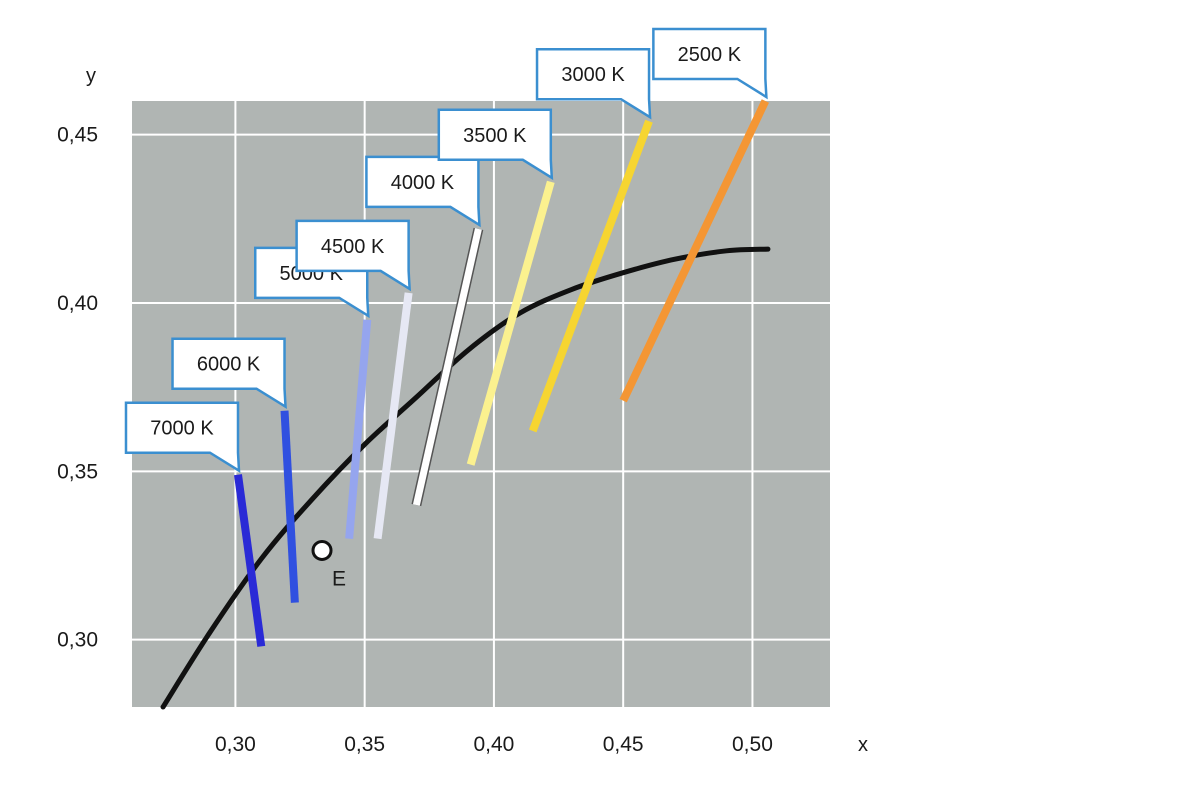 This screenshot has width=1200, height=790. I want to click on callout-box-7000-k, so click(182, 437).